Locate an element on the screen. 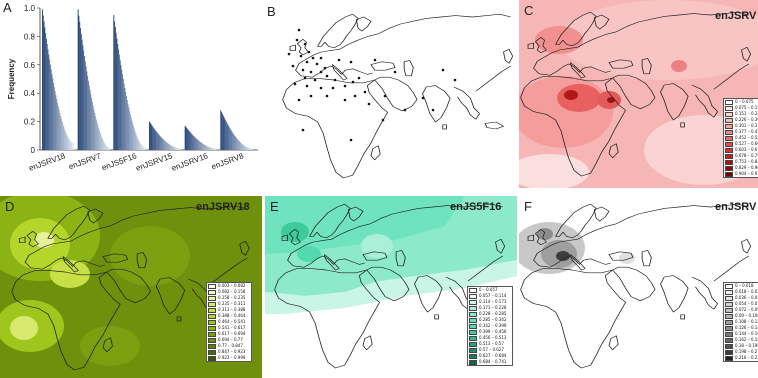 Image resolution: width=758 pixels, height=378 pixels. legend-label: 0.162 – 0.18 is located at coordinates (746, 339).